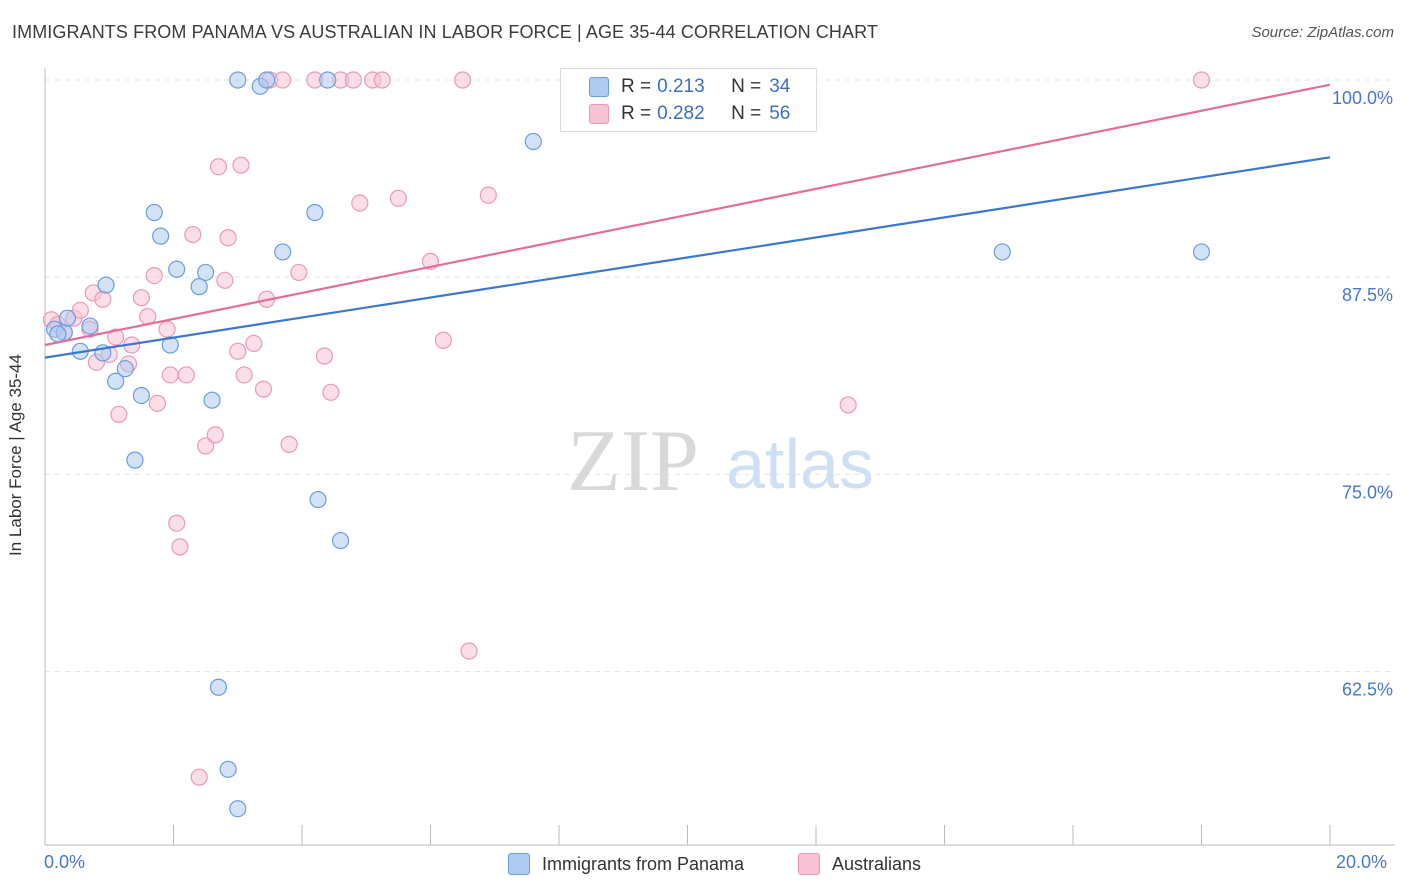 Image resolution: width=1406 pixels, height=892 pixels. I want to click on bottom-legend-swatch-blue, so click(519, 864).